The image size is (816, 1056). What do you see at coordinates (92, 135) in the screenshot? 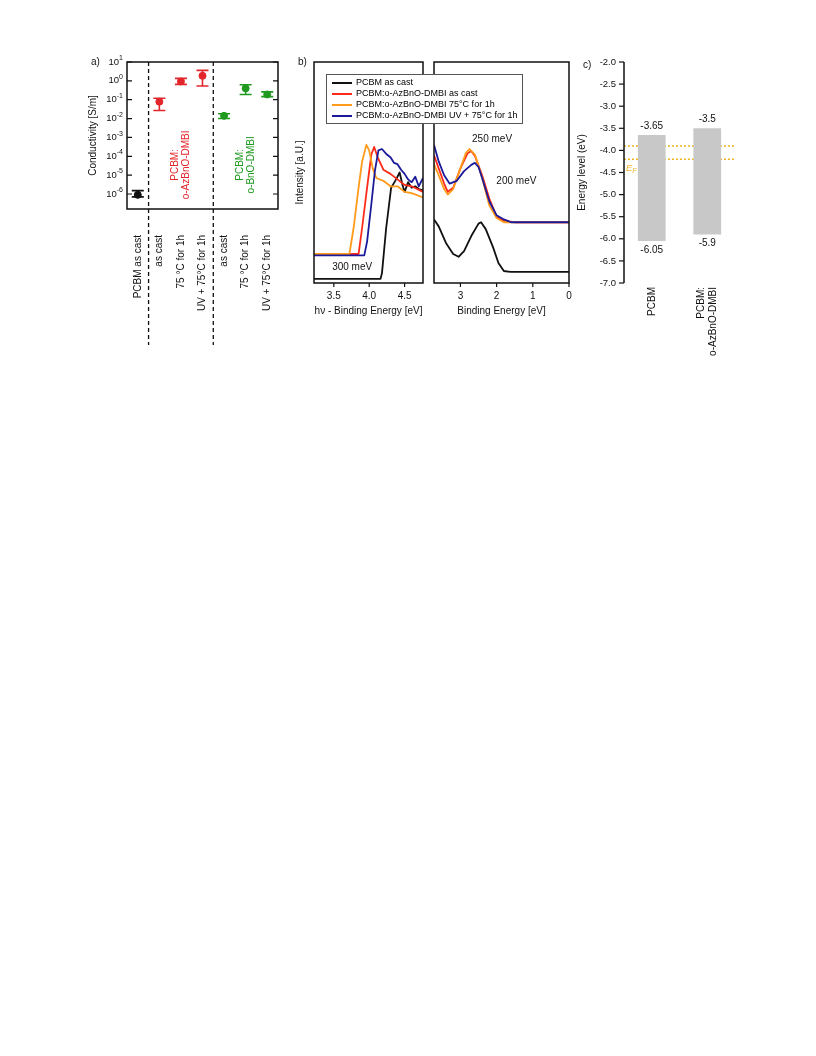
I see `y-axis-title: Conductivity [S/m]` at bounding box center [92, 135].